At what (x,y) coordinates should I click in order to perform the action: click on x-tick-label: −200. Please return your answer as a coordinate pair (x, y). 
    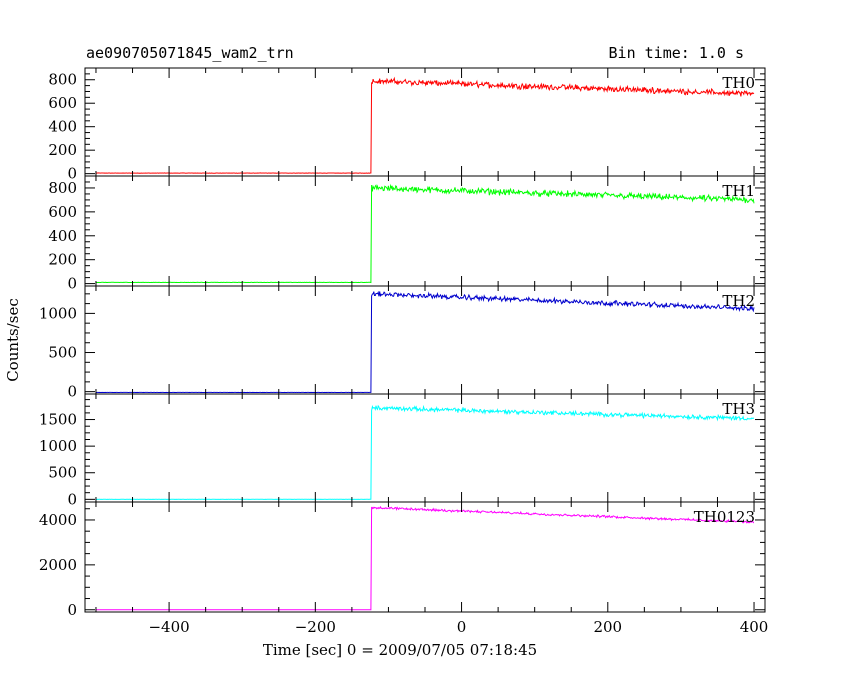
    Looking at the image, I should click on (315, 627).